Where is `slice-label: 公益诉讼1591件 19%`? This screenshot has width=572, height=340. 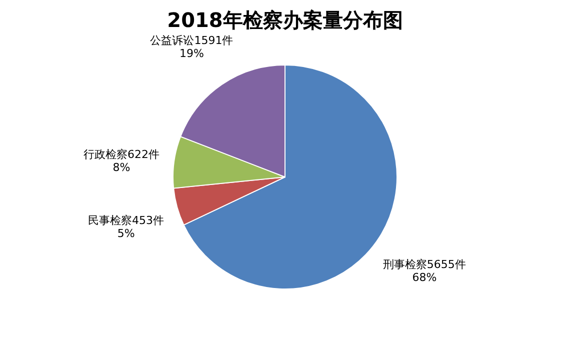
slice-label: 公益诉讼1591件 19% is located at coordinates (192, 47).